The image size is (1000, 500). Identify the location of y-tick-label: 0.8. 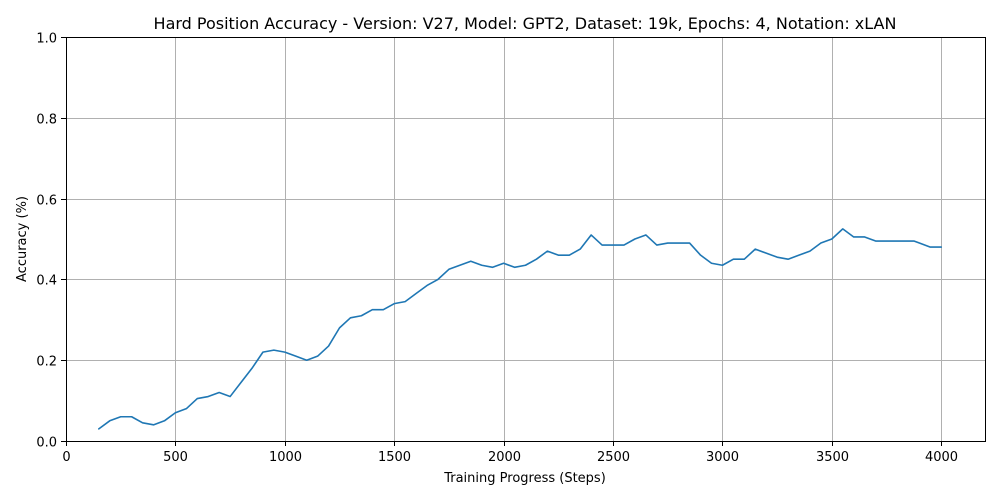
(46, 120).